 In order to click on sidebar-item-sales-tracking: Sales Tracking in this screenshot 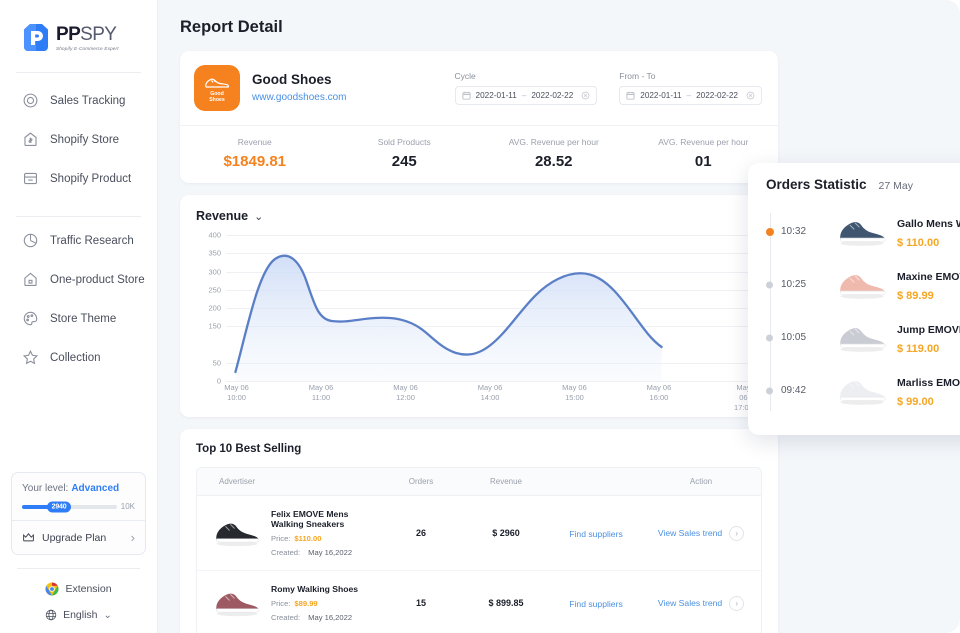, I will do `click(78, 100)`.